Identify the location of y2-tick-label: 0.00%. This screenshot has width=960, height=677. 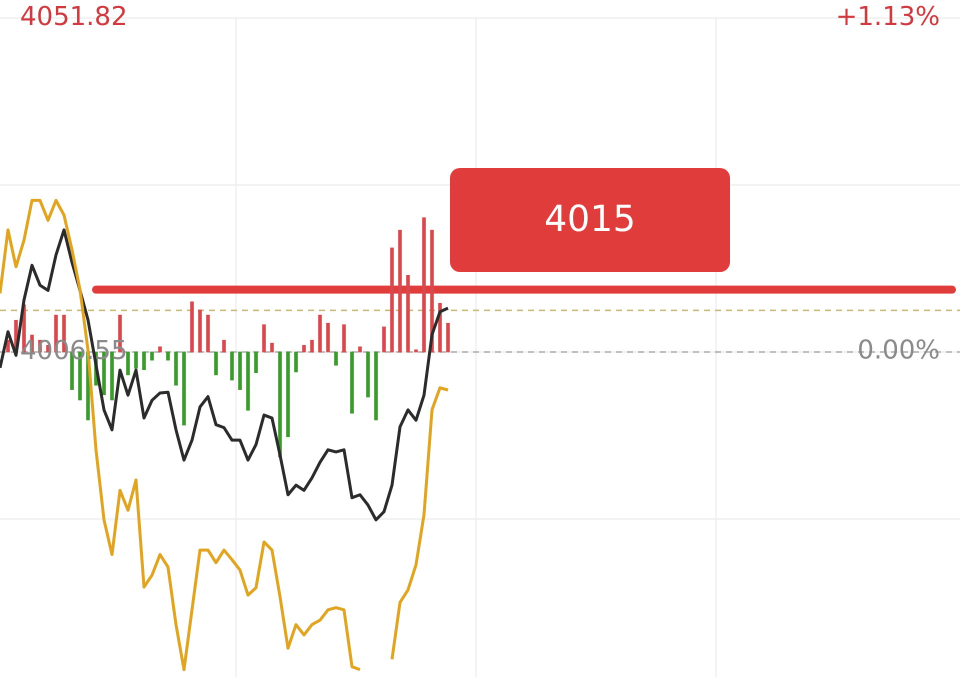
(898, 351).